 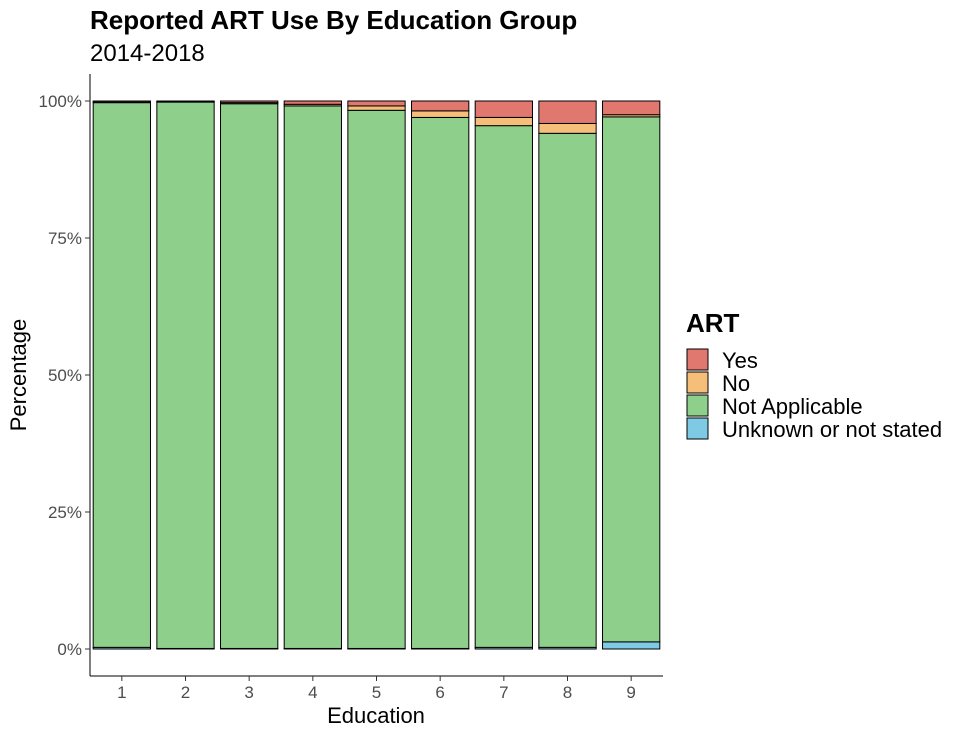 What do you see at coordinates (792, 406) in the screenshot?
I see `legend-label-not-applicable: Not Applicable` at bounding box center [792, 406].